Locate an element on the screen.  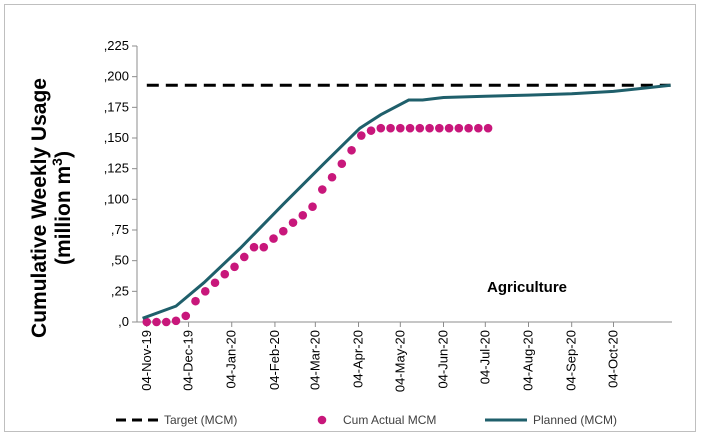
y-axis-title: Cumulative Weekly Usage (million m3) is located at coordinates (51, 208).